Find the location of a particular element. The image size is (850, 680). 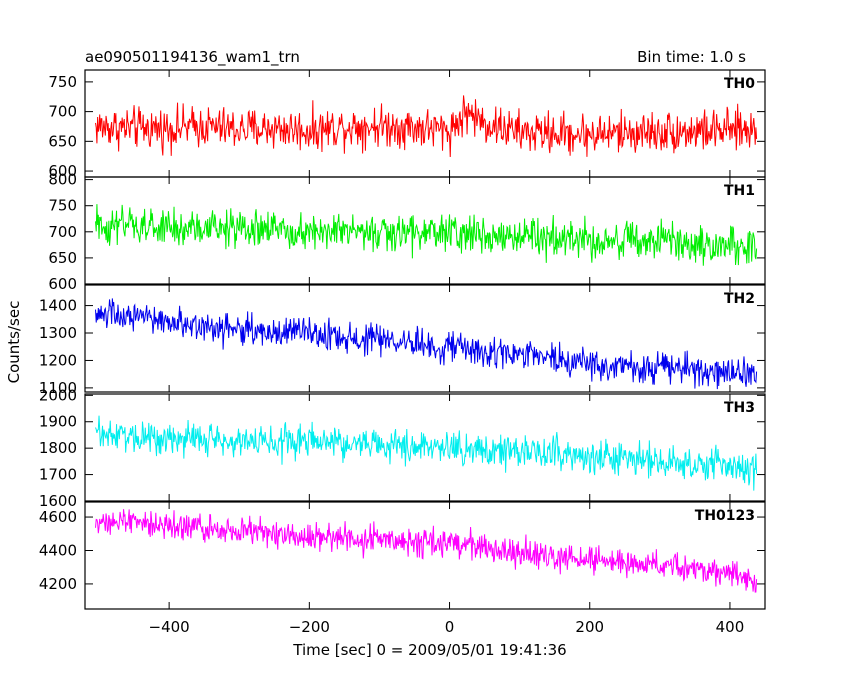

y-tick-label-th2: 1100 is located at coordinates (58, 388).